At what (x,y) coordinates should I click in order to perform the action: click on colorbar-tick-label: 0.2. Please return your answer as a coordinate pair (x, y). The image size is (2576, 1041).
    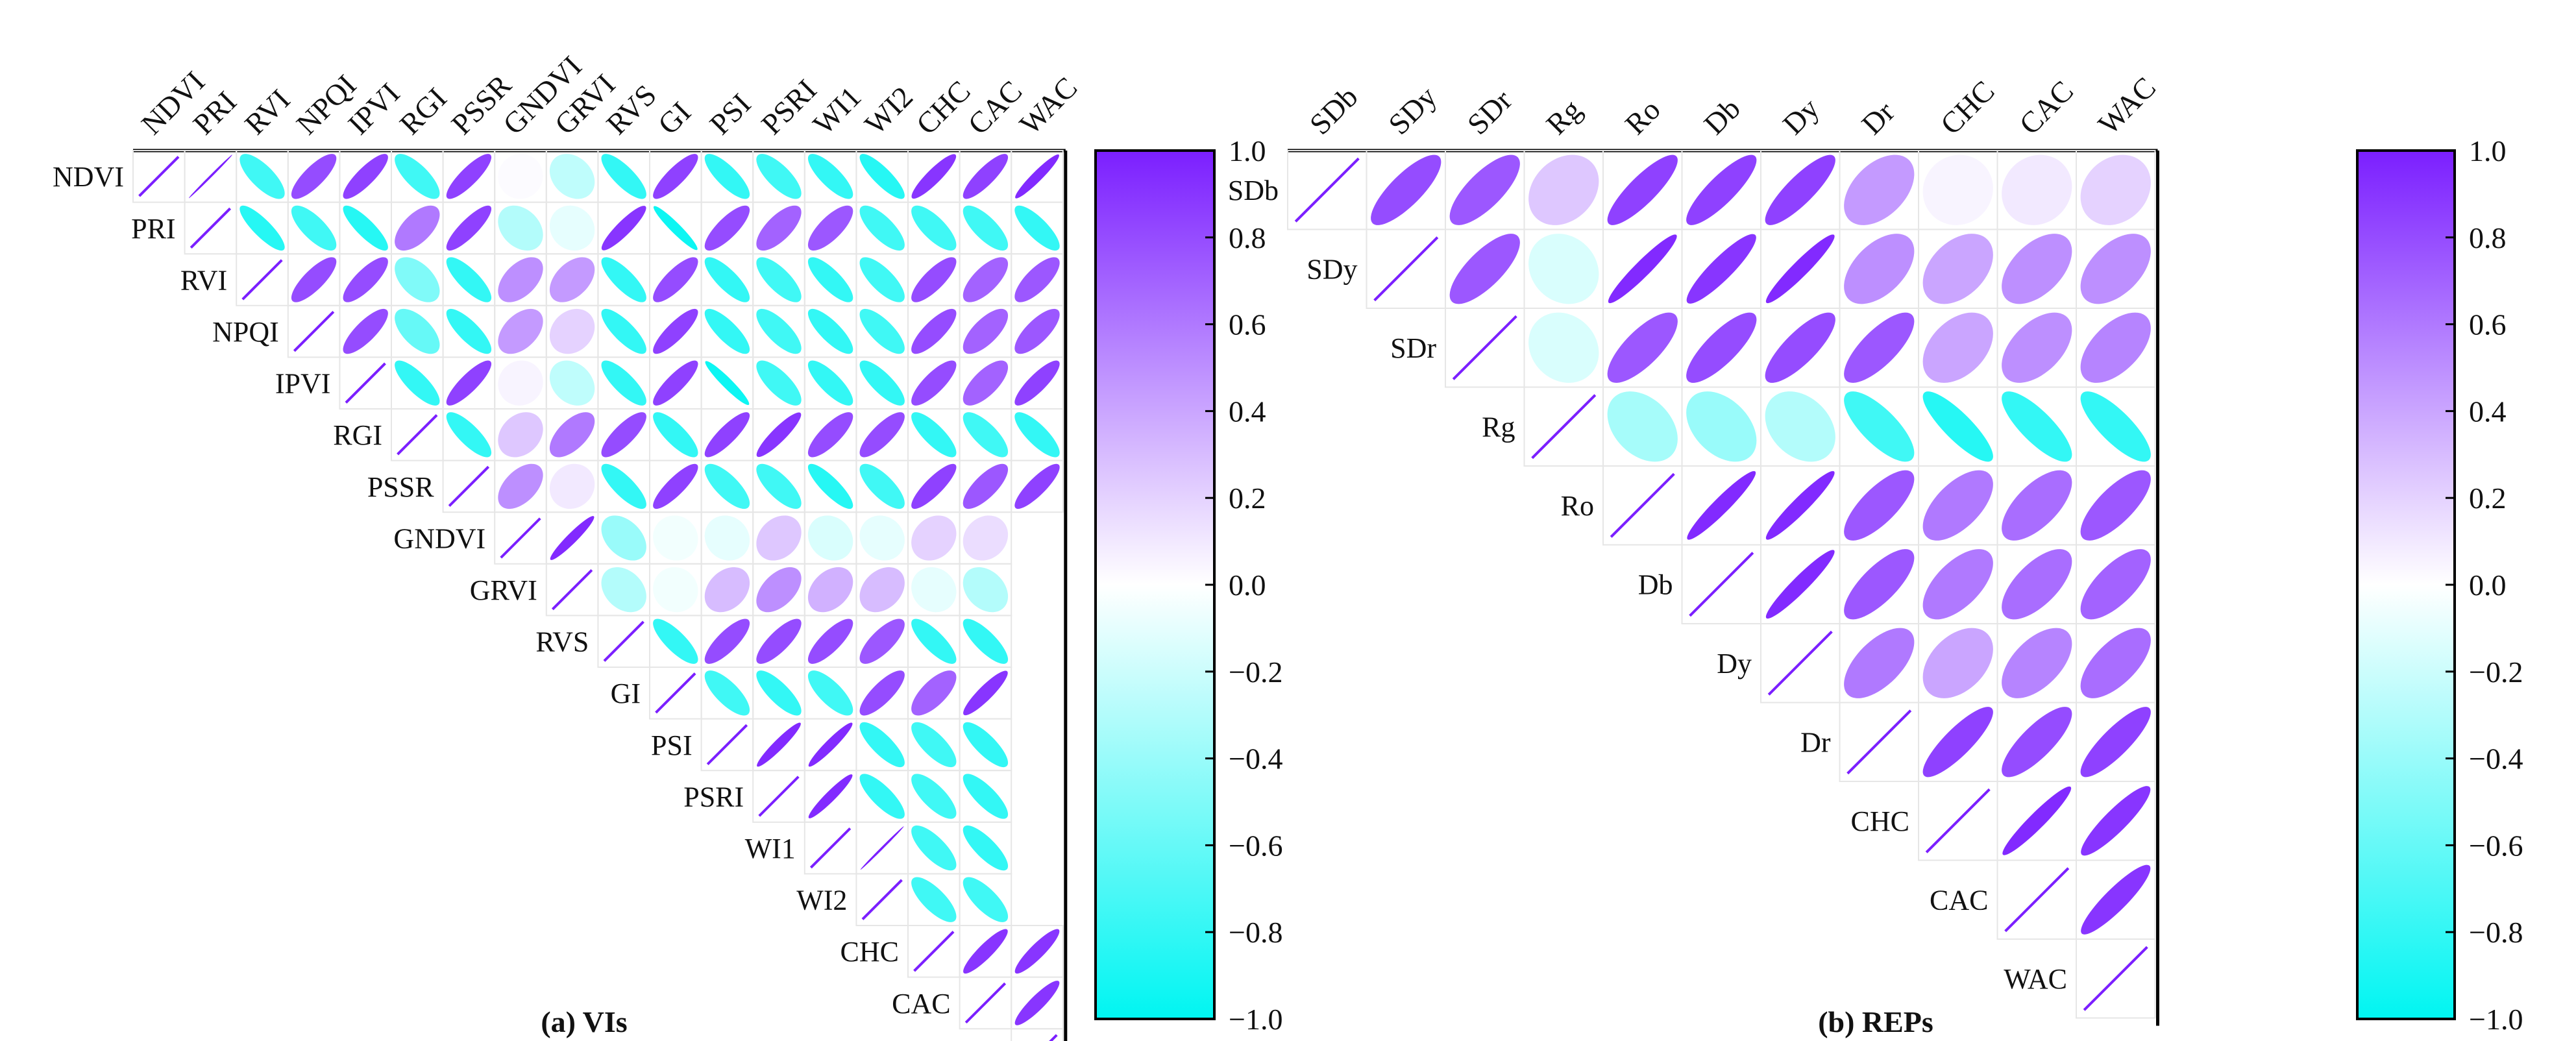
    Looking at the image, I should click on (1247, 498).